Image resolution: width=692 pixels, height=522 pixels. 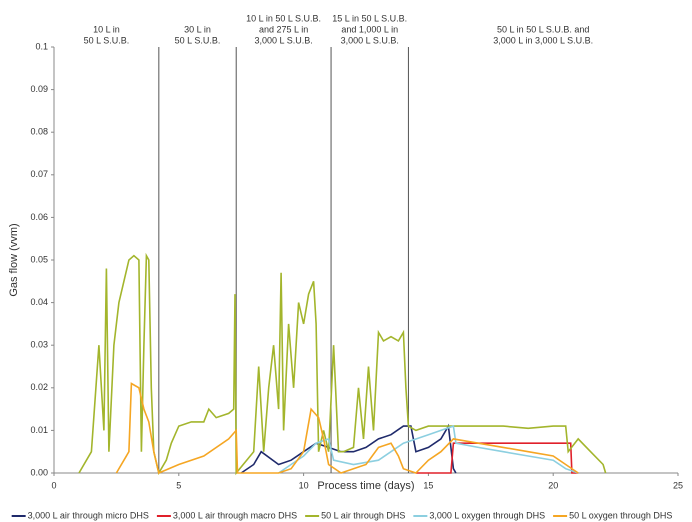 What do you see at coordinates (235, 515) in the screenshot?
I see `legend-label: 3,000 L air through macro DHS` at bounding box center [235, 515].